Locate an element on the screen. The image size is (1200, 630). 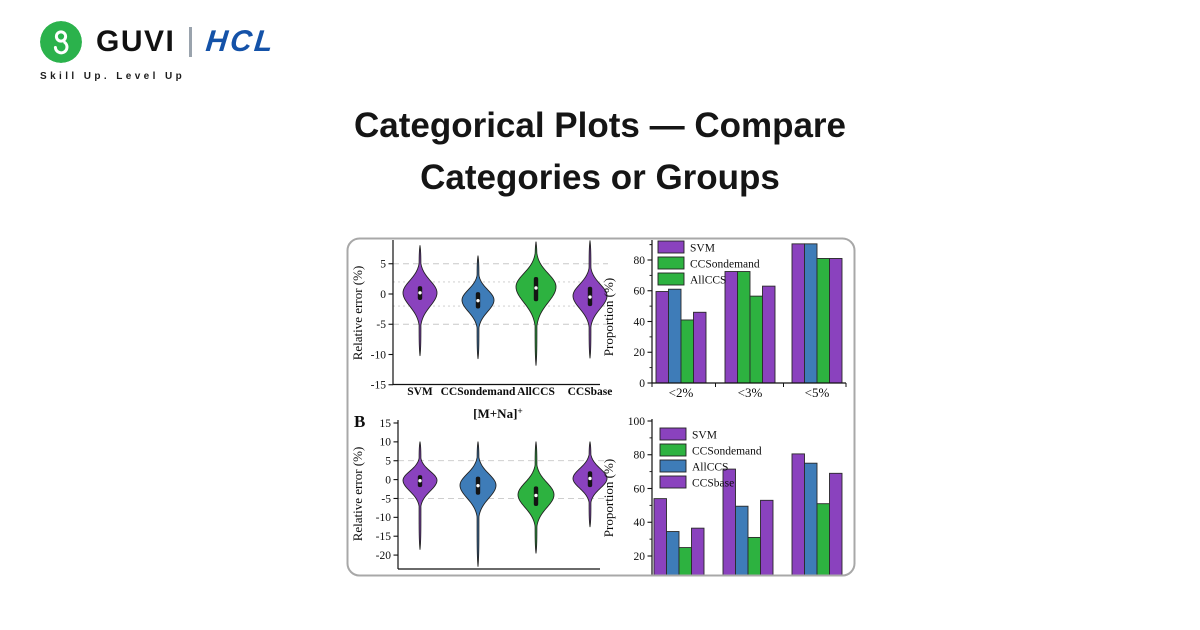
legend-label: CCSbase is located at coordinates (713, 484).